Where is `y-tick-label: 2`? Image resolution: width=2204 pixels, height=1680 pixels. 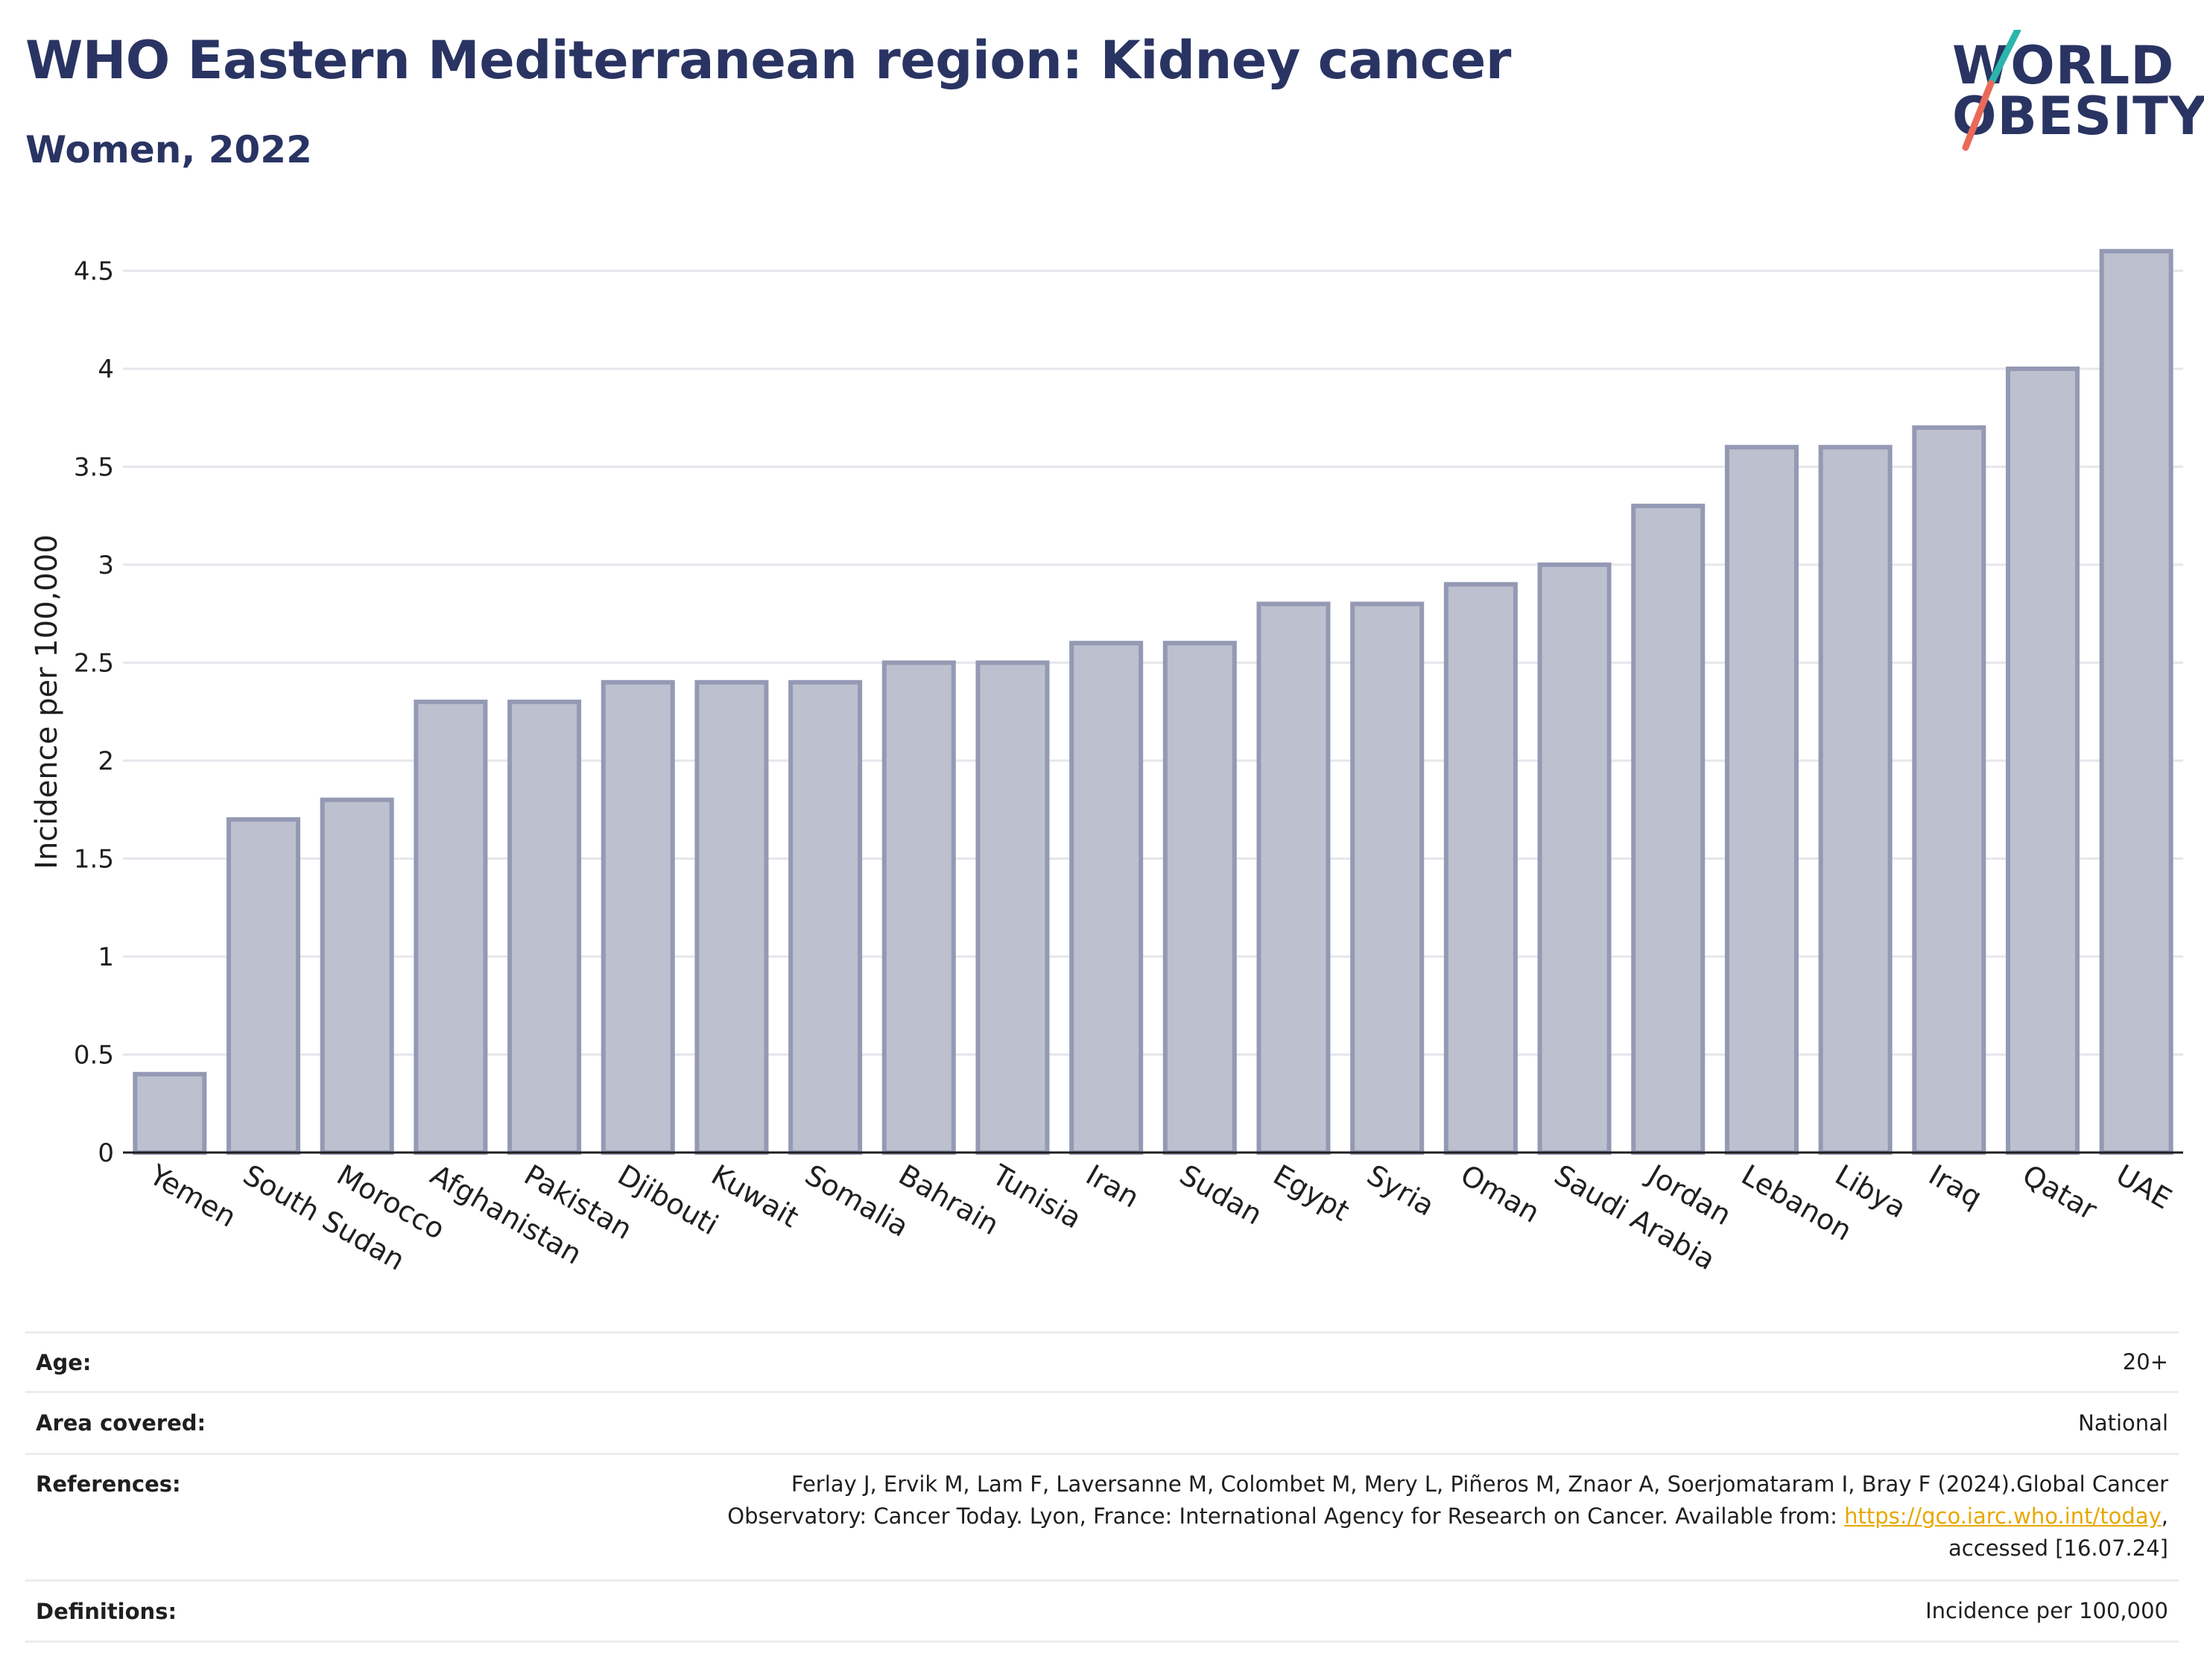 y-tick-label: 2 is located at coordinates (106, 761).